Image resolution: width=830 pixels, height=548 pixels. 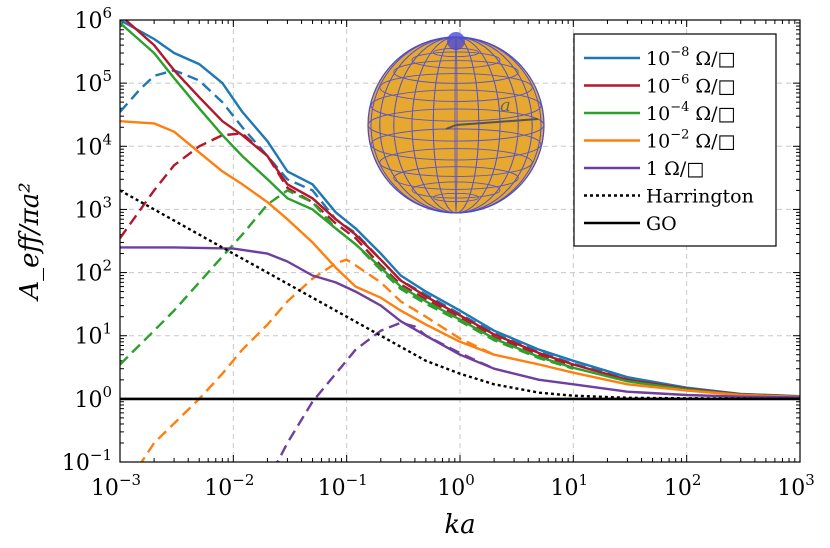 I want to click on x-tick-label-exp: −1, so click(x=357, y=480).